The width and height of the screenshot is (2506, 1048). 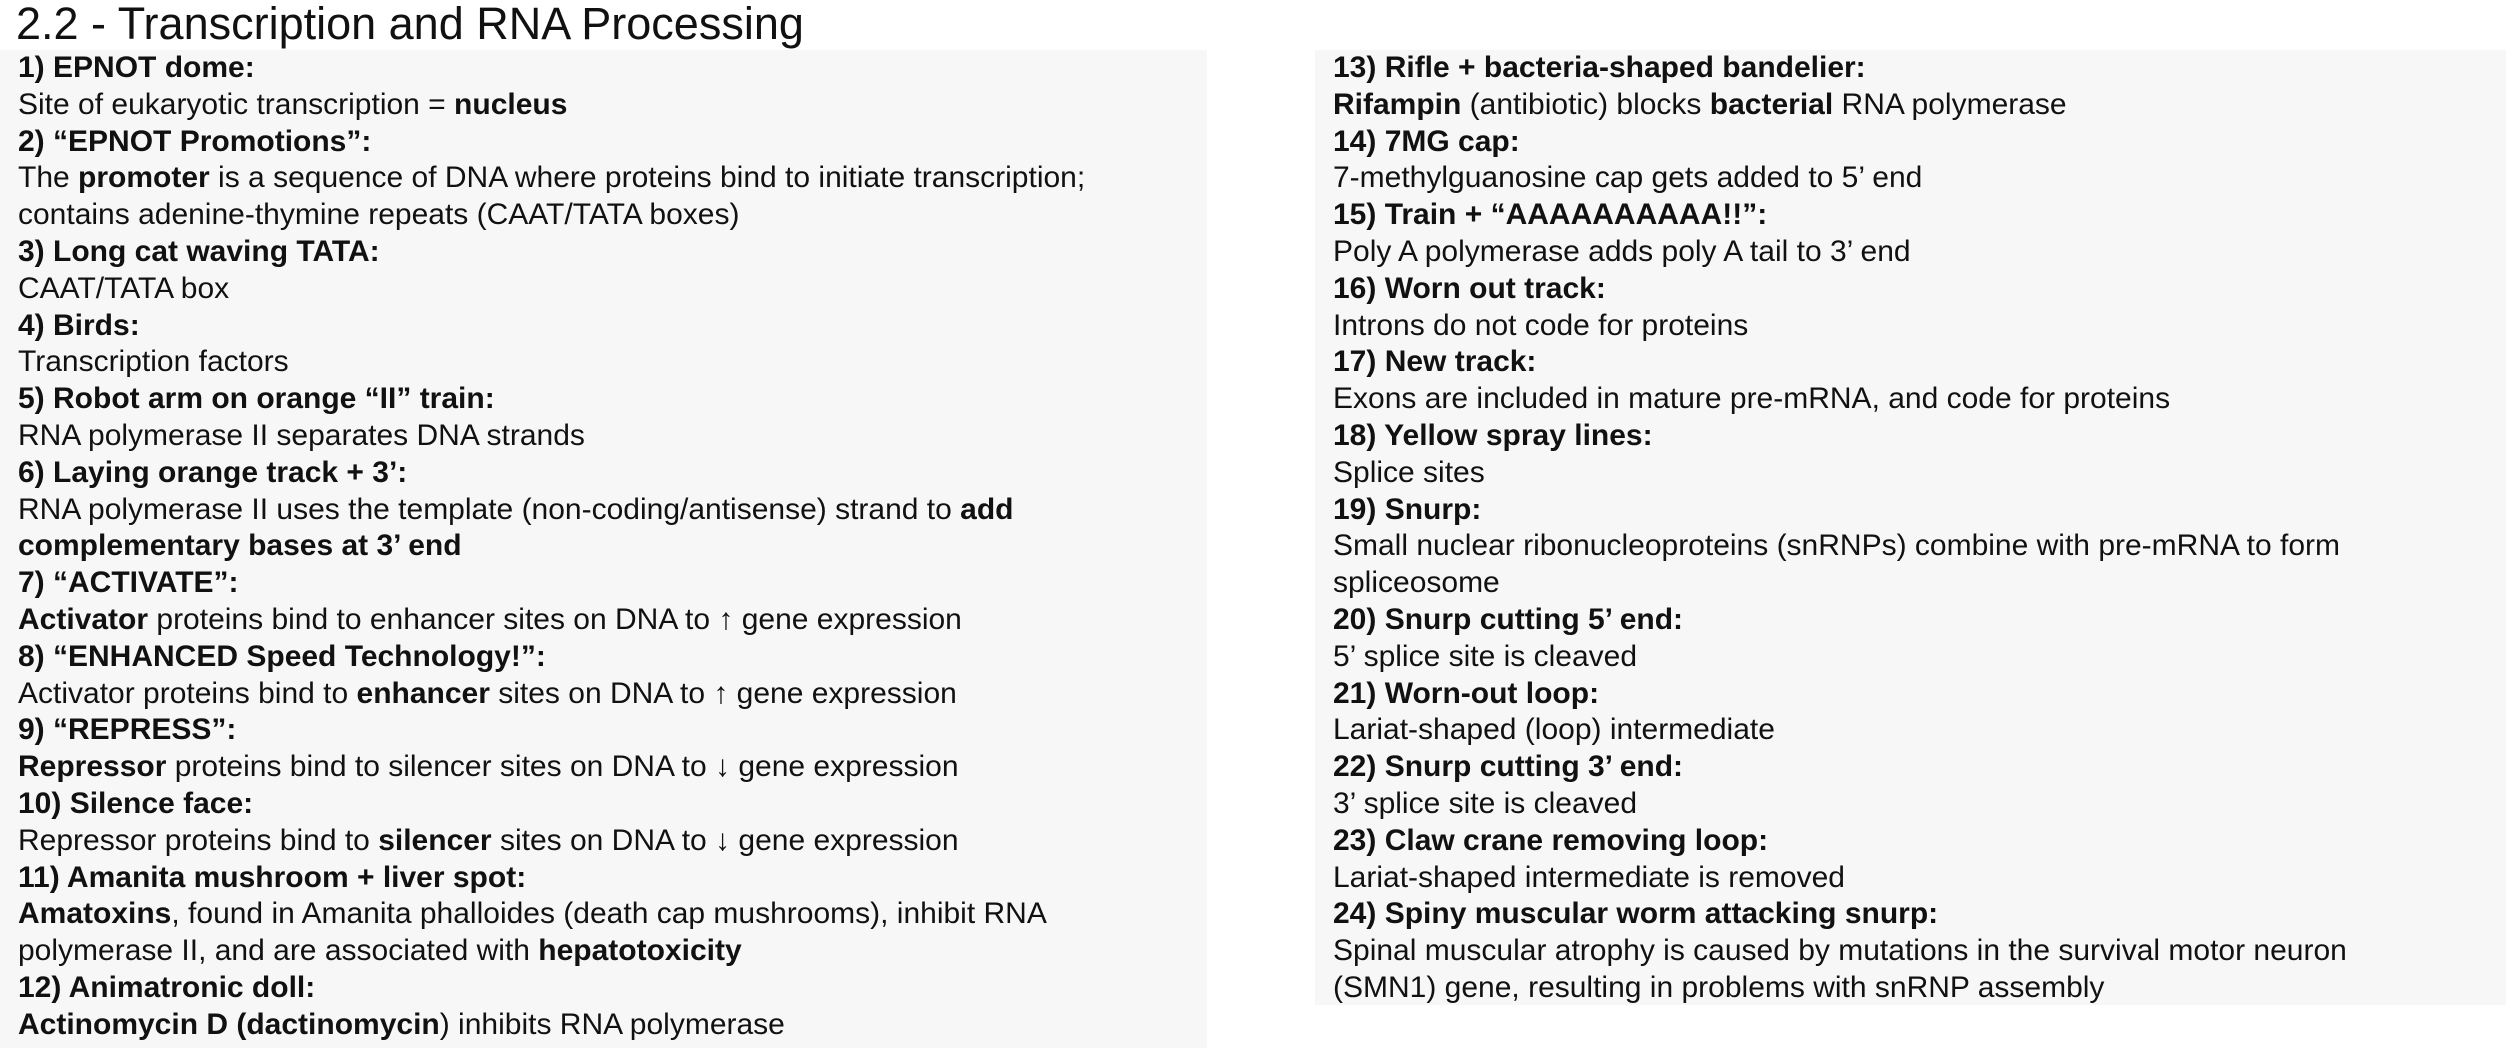 What do you see at coordinates (1636, 914) in the screenshot?
I see `entry-heading: 24) Spiny muscular worm attacking snurp:` at bounding box center [1636, 914].